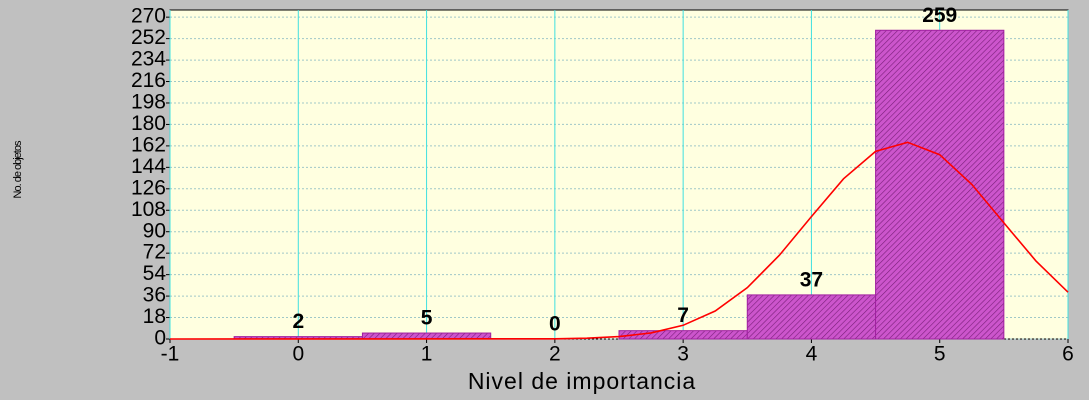 The image size is (1089, 400). Describe the element at coordinates (148, 80) in the screenshot. I see `y-tick-label: 216` at that location.